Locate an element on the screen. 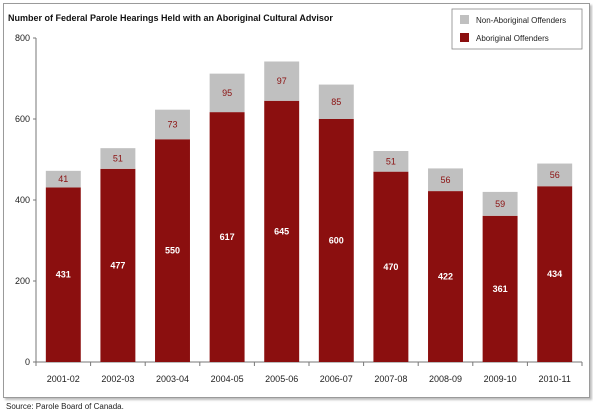 This screenshot has height=415, width=593. data-label-aboriginal: 422 is located at coordinates (445, 277).